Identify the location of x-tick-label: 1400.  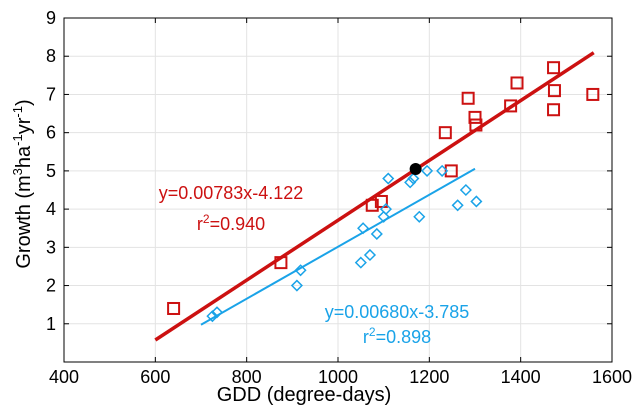
(521, 377).